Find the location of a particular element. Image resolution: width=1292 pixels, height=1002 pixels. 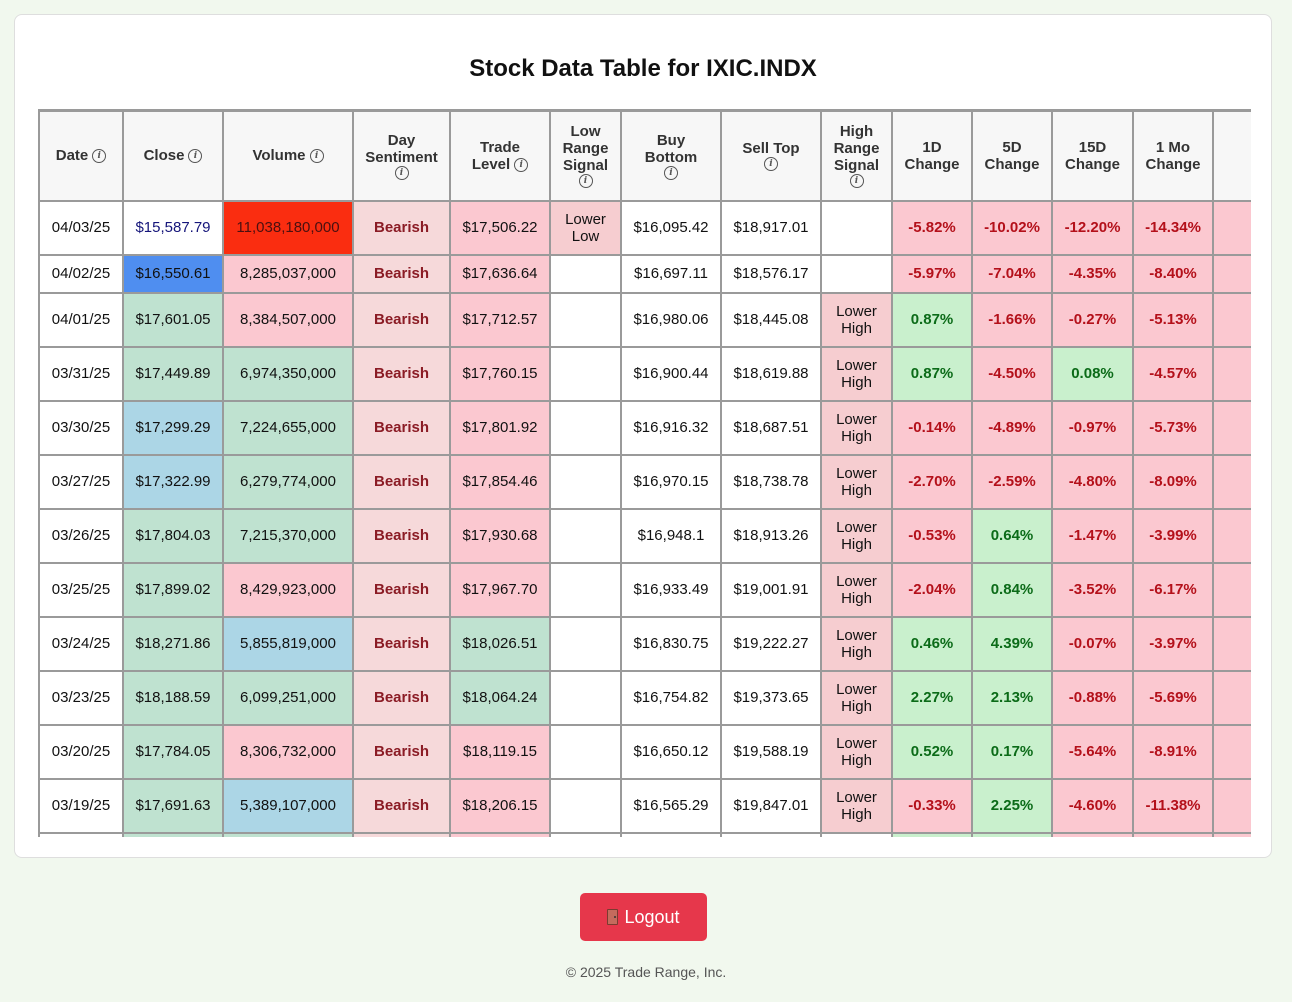

trade-level-cell: $18,119.15 is located at coordinates (500, 751).